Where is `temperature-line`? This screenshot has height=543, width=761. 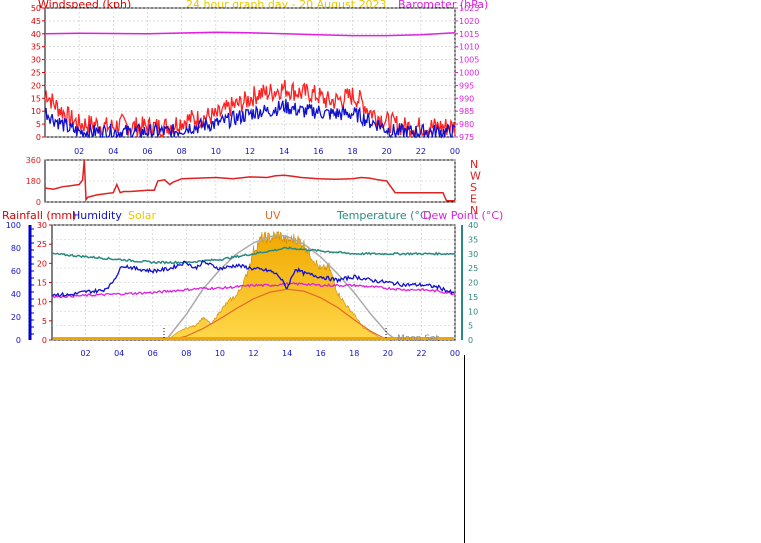 temperature-line is located at coordinates (253, 255).